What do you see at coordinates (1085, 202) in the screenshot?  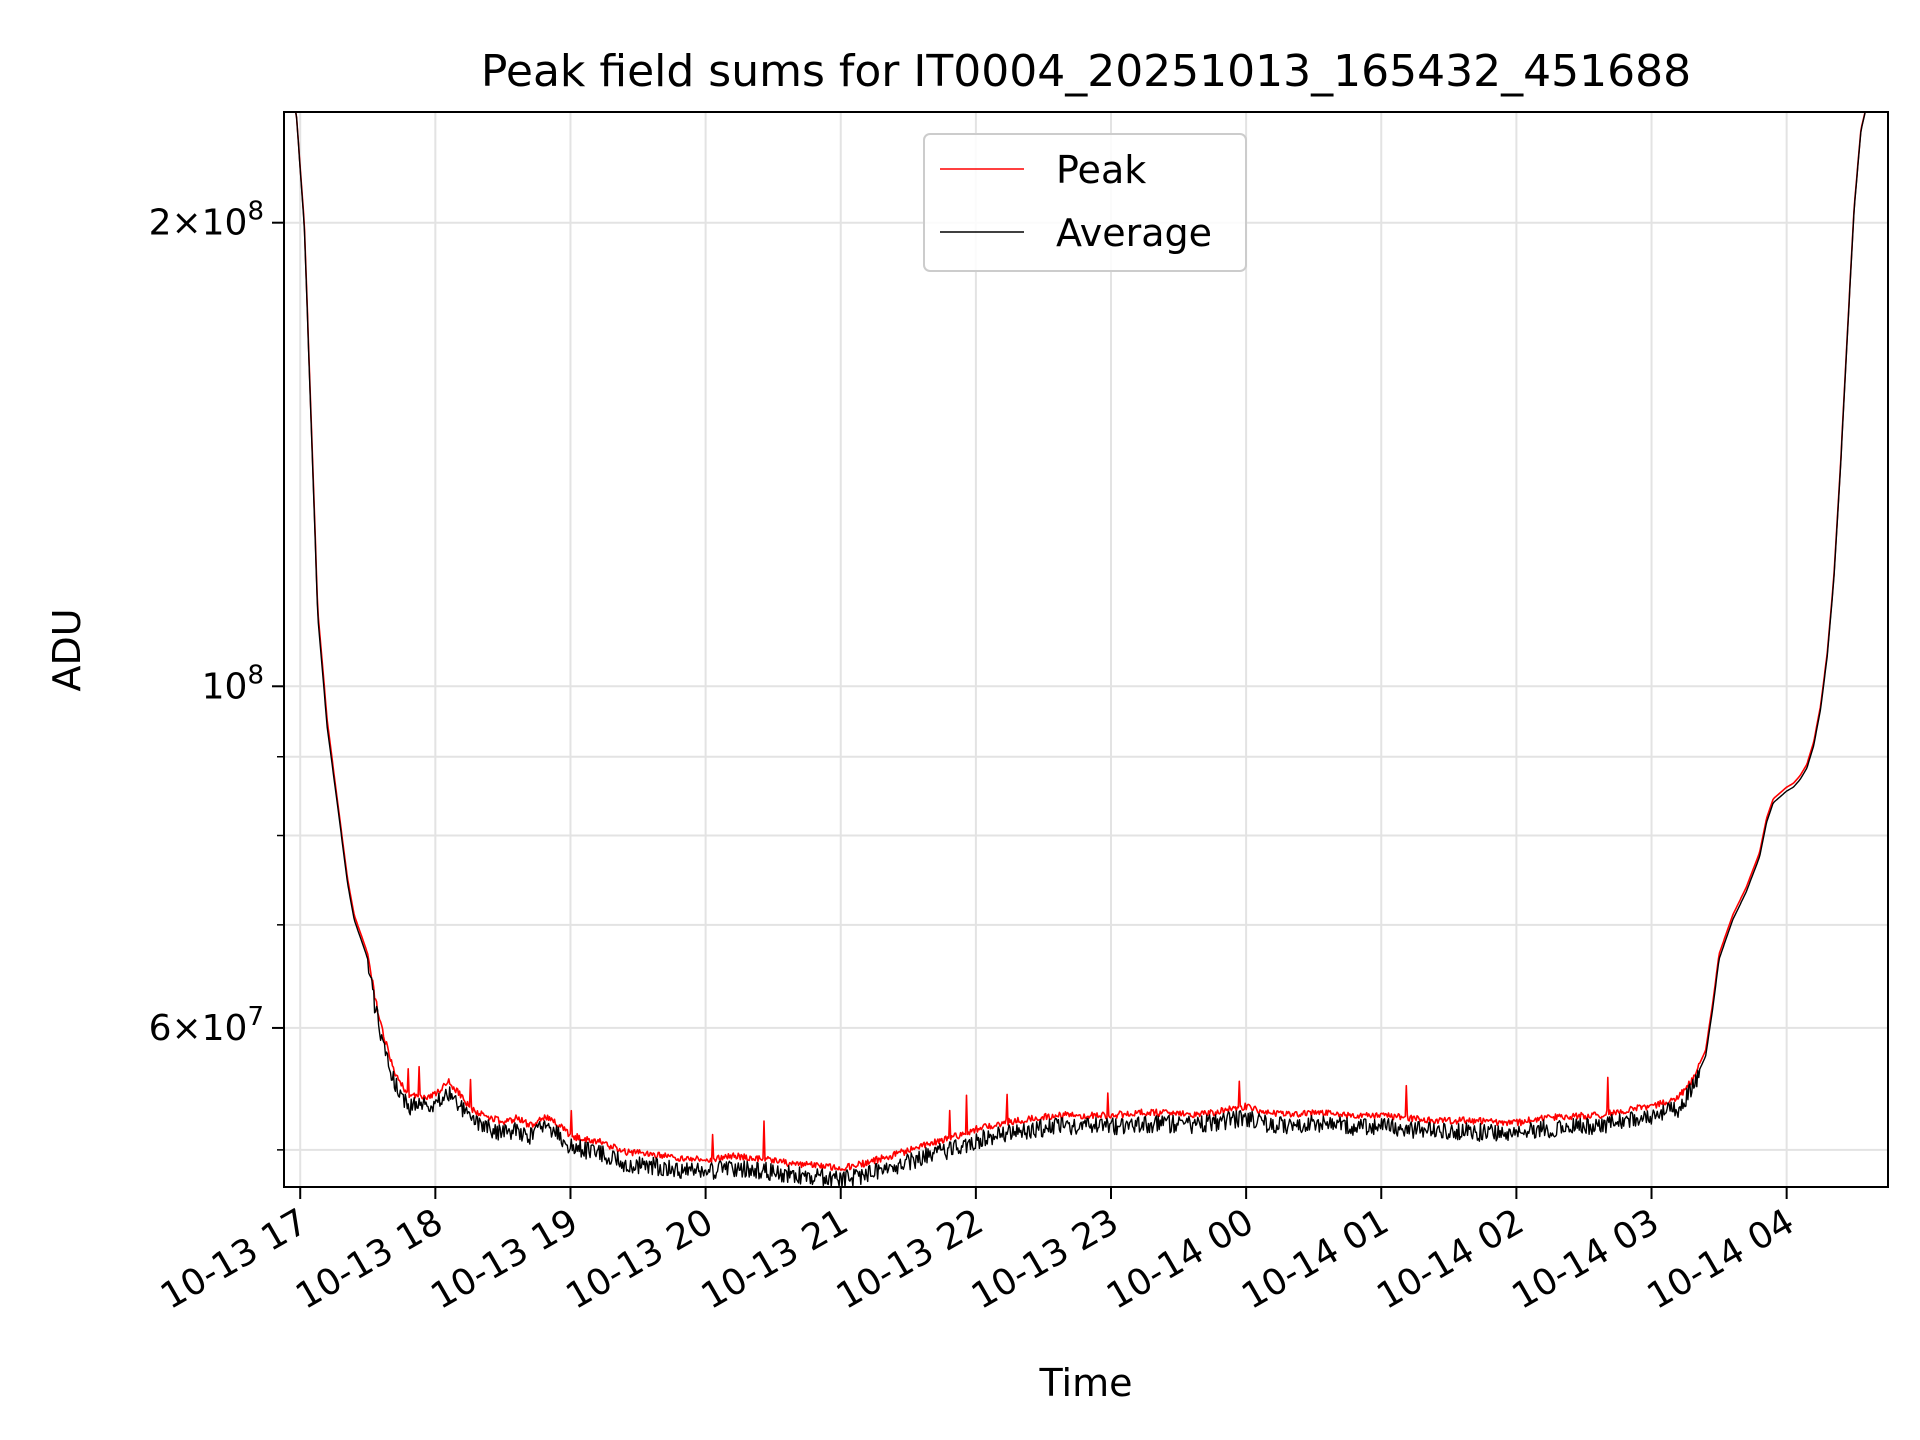 I see `legend: Peak Average` at bounding box center [1085, 202].